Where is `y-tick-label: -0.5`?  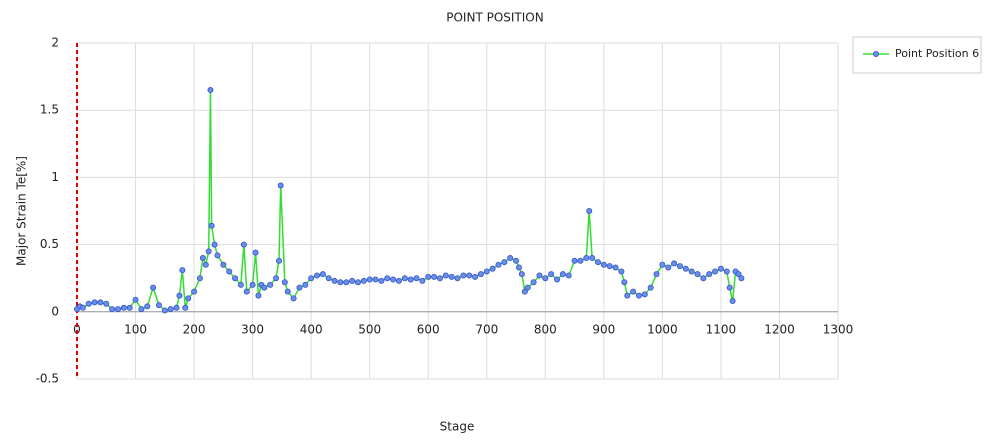 y-tick-label: -0.5 is located at coordinates (47, 379).